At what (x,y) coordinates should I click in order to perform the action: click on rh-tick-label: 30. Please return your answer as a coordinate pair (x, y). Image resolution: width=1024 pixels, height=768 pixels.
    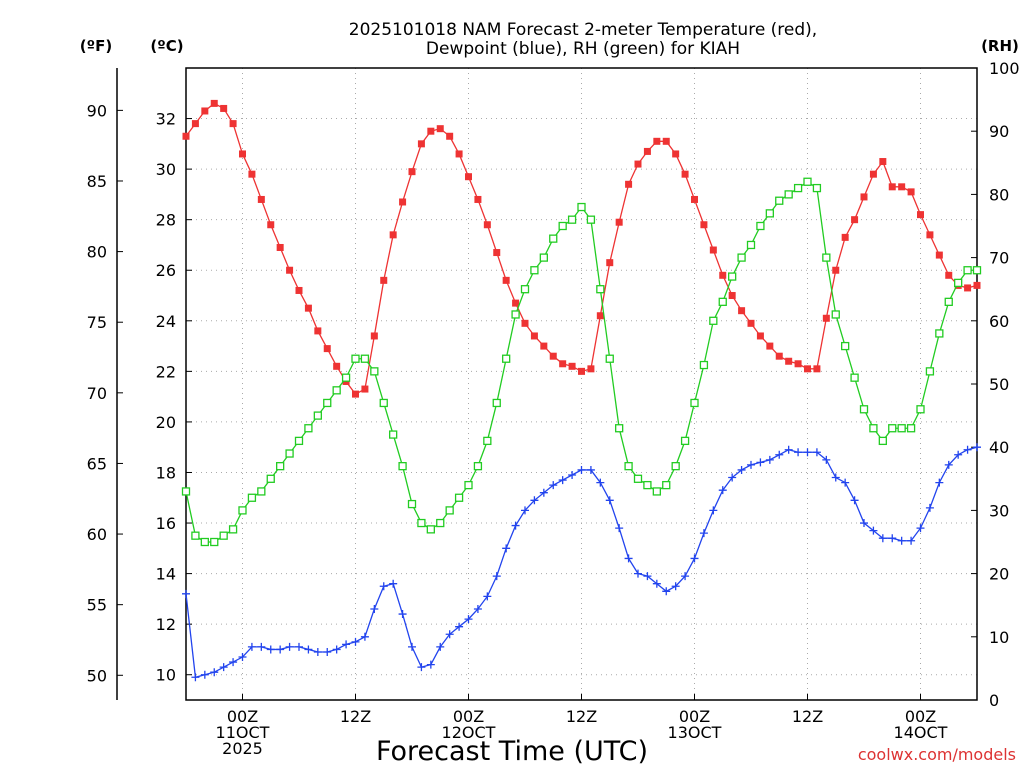
    Looking at the image, I should click on (999, 510).